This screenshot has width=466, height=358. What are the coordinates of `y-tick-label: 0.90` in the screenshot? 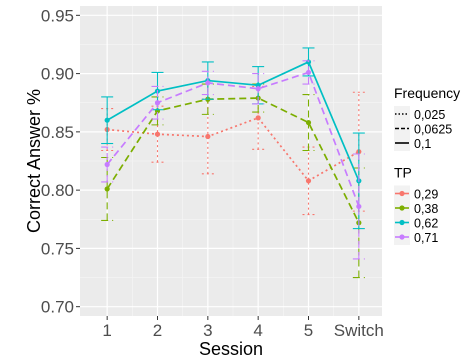 It's located at (57, 74).